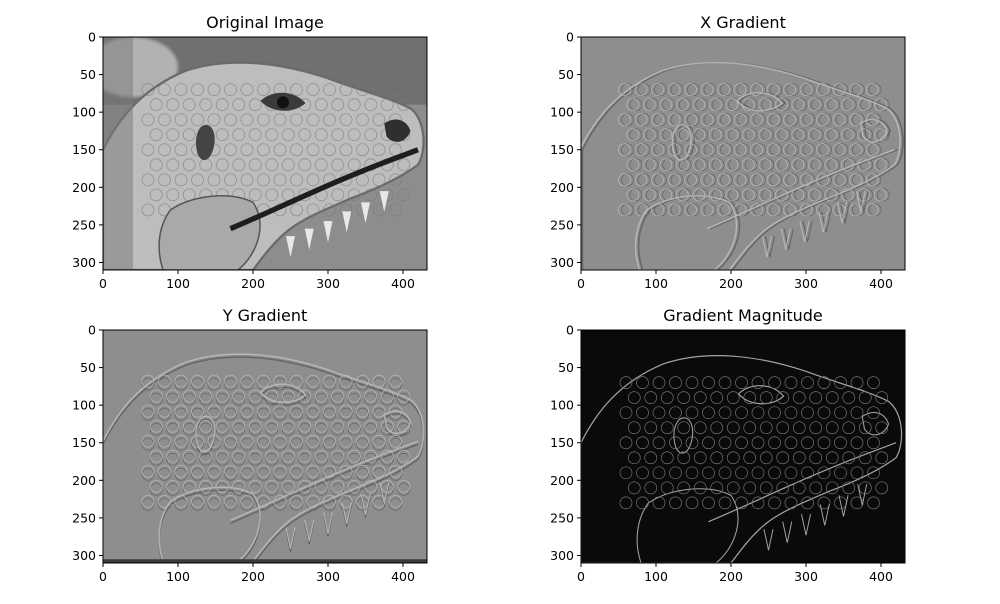 Image resolution: width=1000 pixels, height=604 pixels. I want to click on subplot-title: Y Gradient, so click(265, 315).